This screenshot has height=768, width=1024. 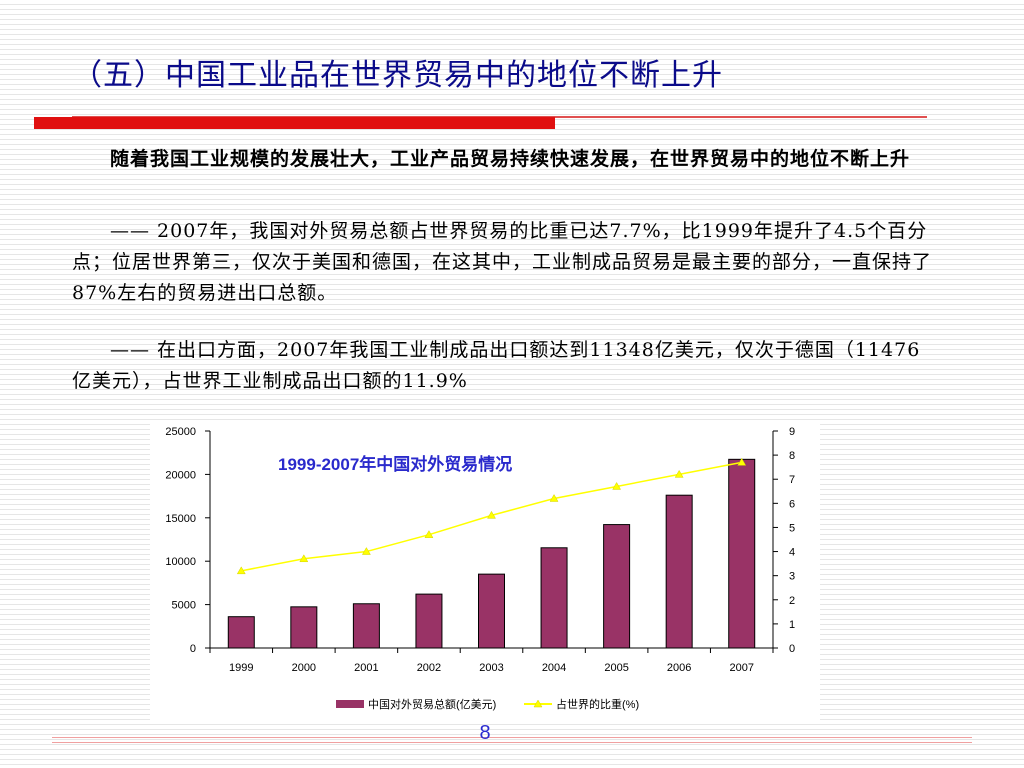 I want to click on y-right-tick-label: 9, so click(x=792, y=432).